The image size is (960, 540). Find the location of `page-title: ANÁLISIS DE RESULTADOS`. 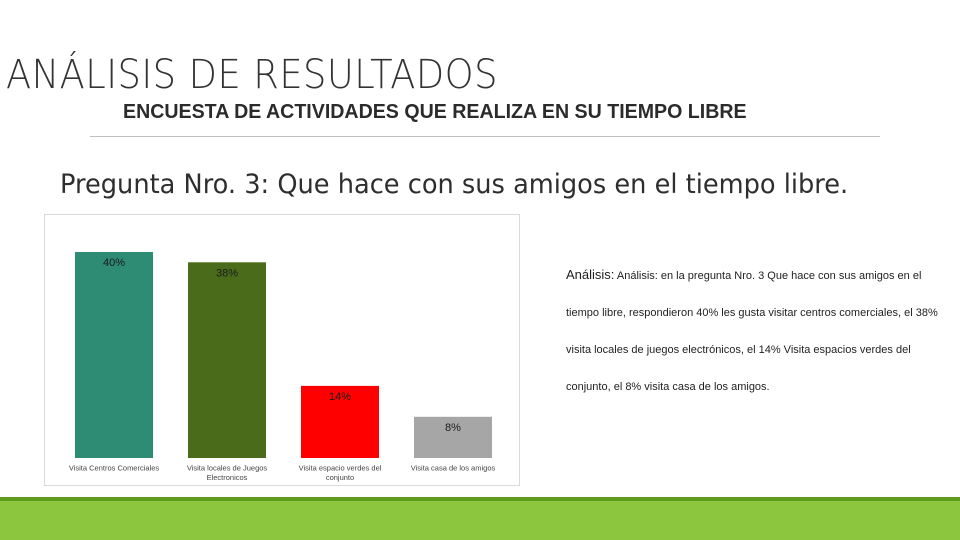

page-title: ANÁLISIS DE RESULTADOS is located at coordinates (252, 75).